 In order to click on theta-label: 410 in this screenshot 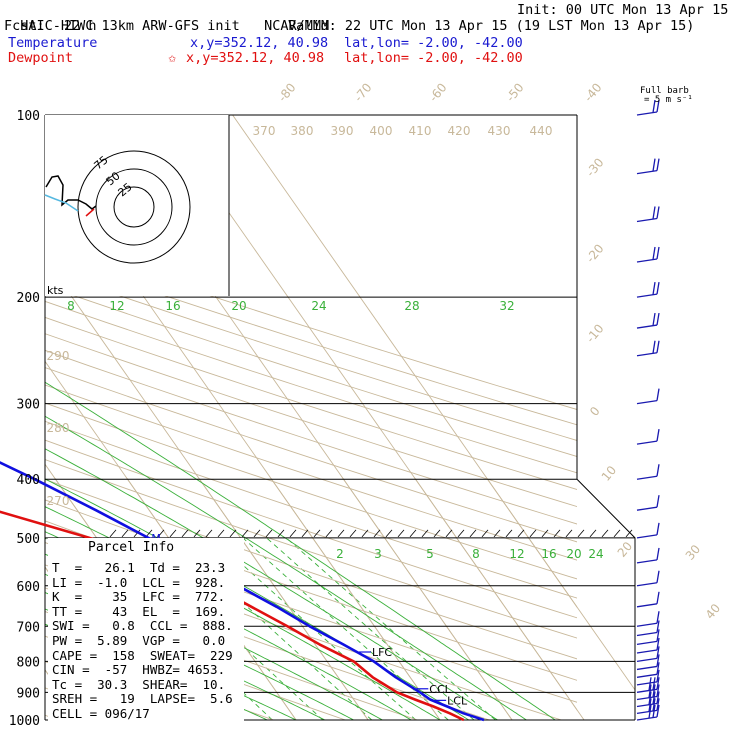, I will do `click(420, 131)`.